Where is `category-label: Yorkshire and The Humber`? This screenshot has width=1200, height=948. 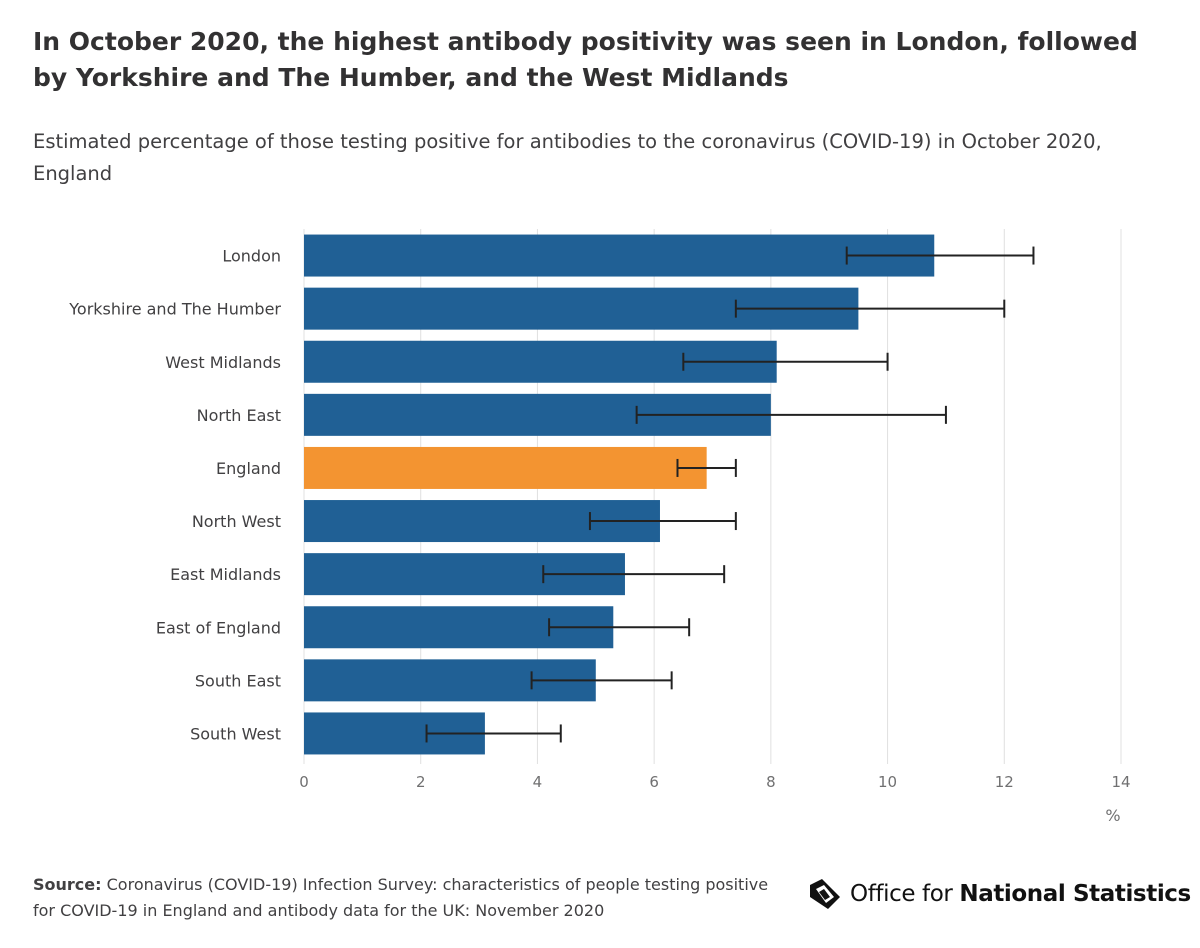
category-label: Yorkshire and The Humber is located at coordinates (174, 309).